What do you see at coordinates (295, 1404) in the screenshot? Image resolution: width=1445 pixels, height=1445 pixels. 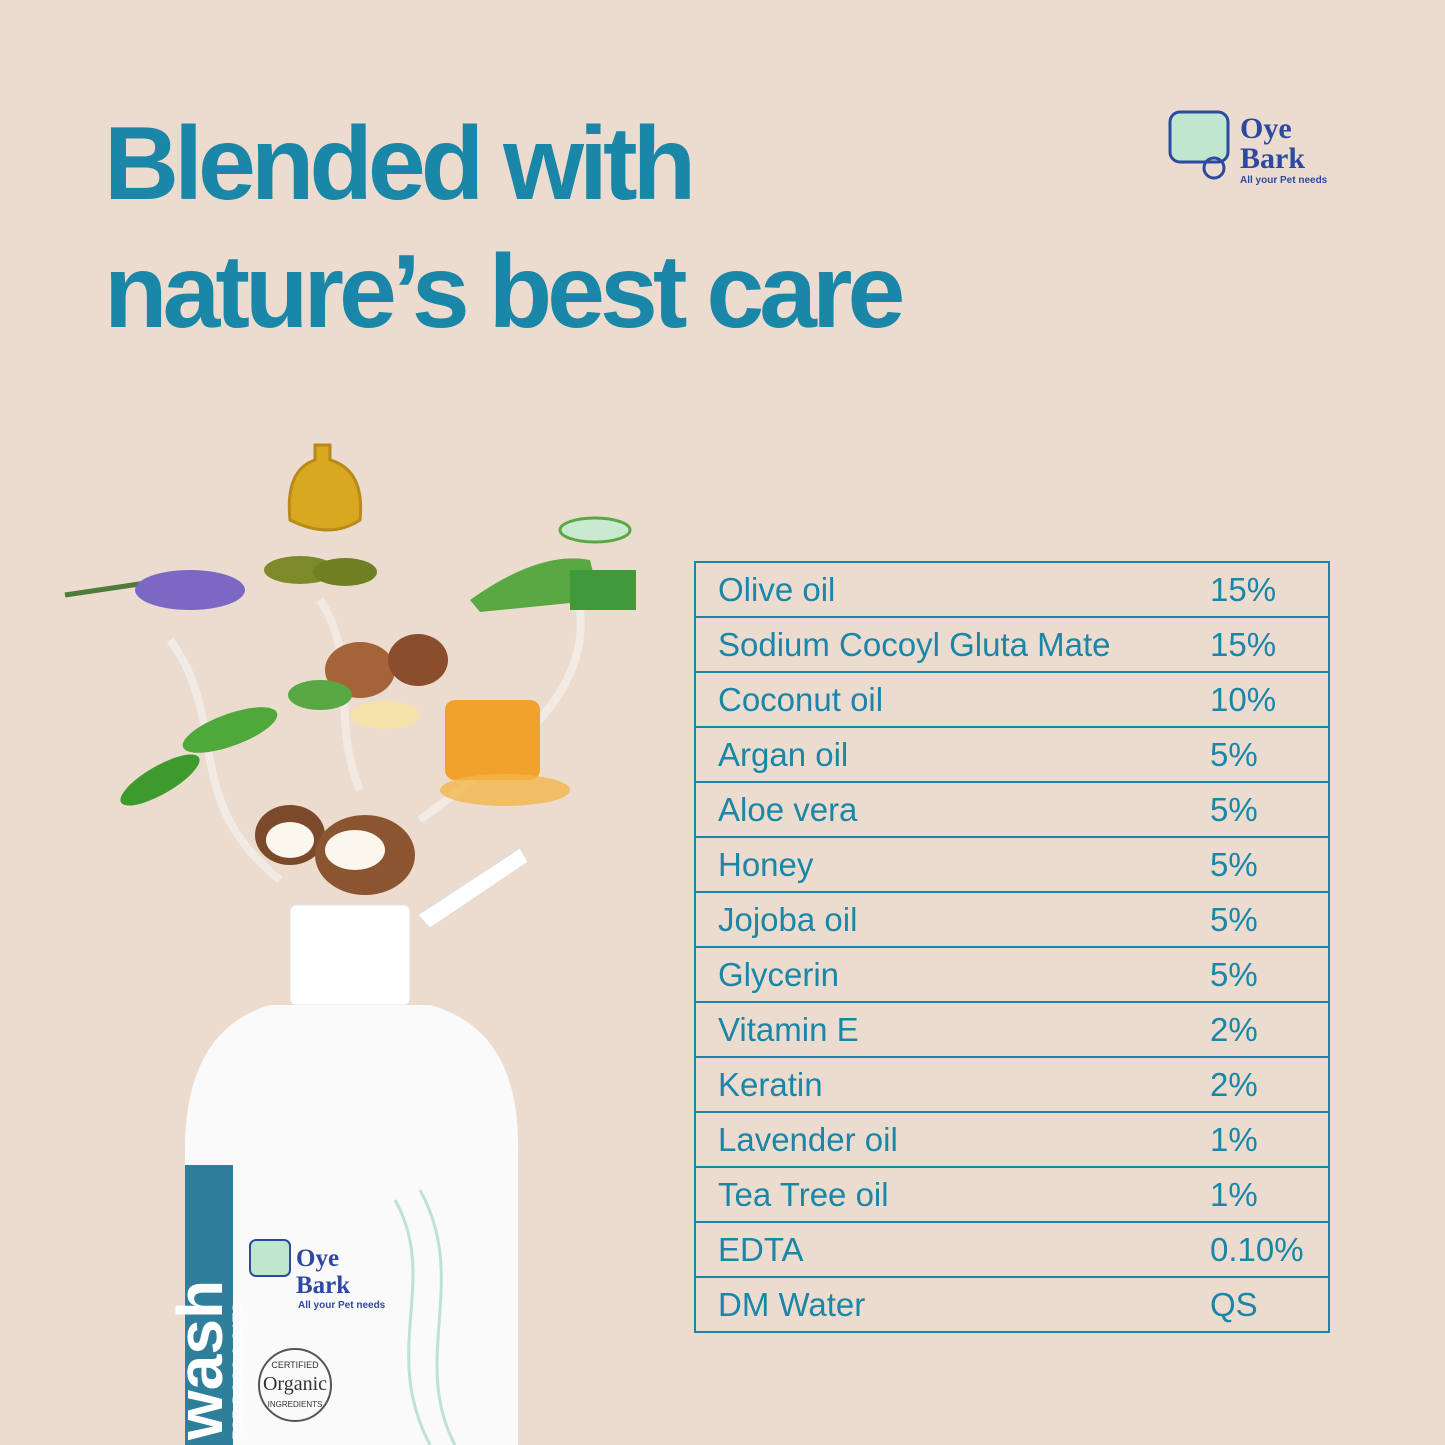 I see `badge-text: INGREDIENTS` at bounding box center [295, 1404].